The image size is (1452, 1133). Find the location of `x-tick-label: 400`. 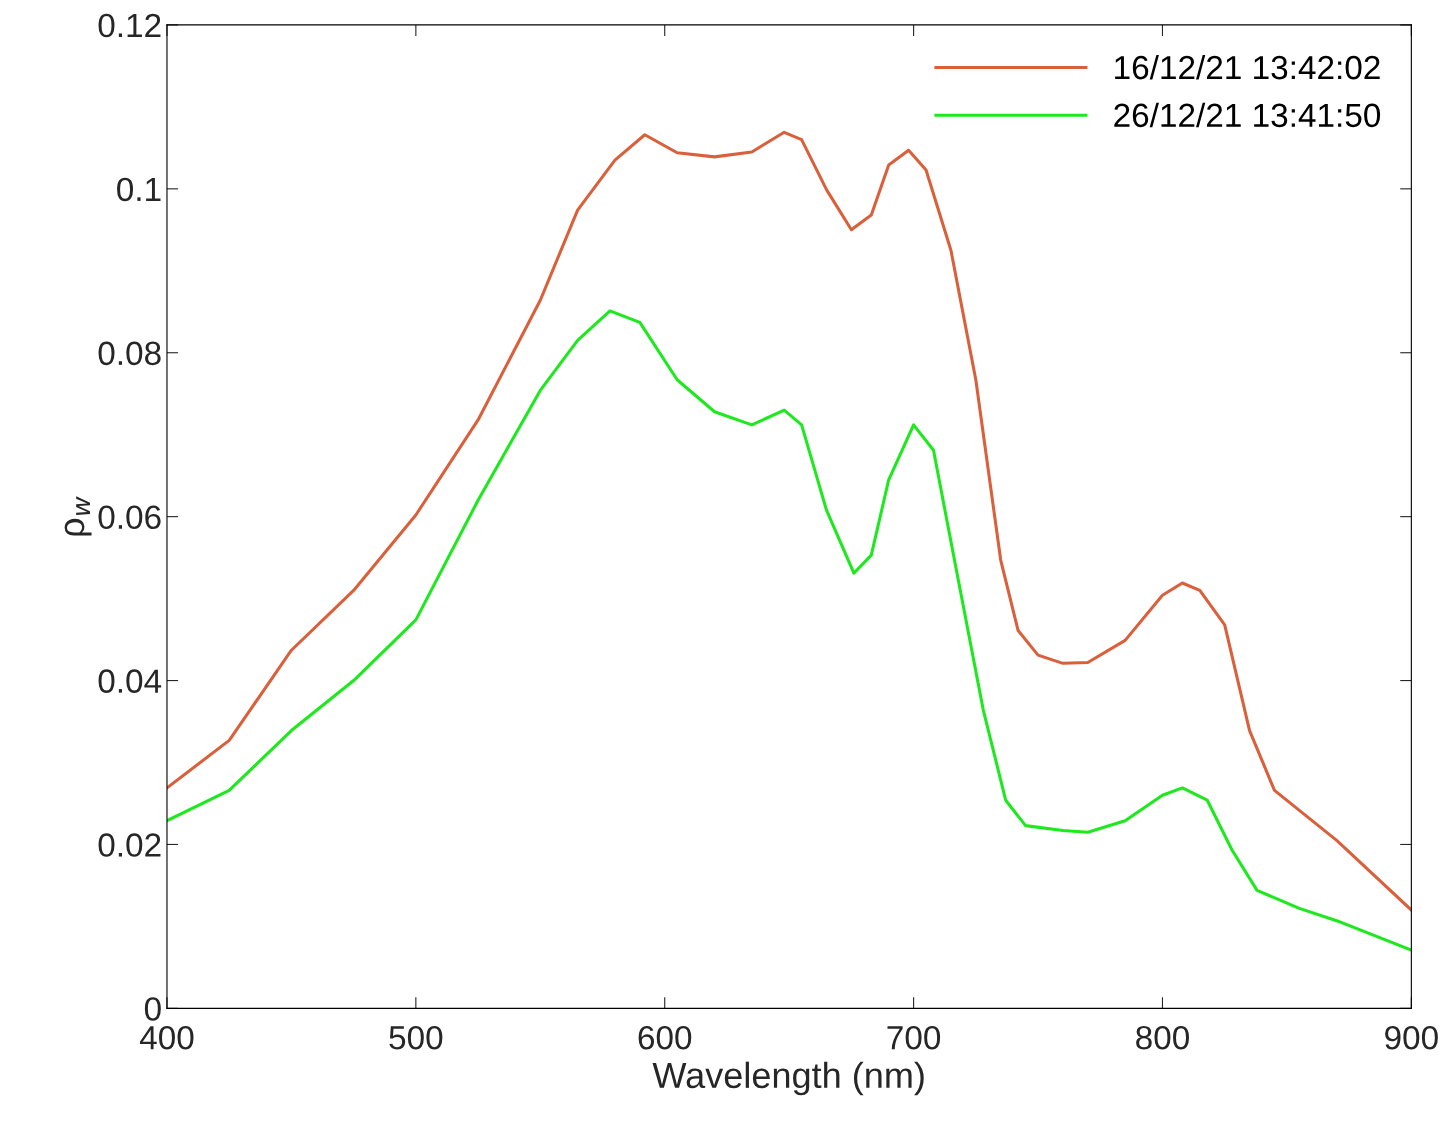

x-tick-label: 400 is located at coordinates (166, 1037).